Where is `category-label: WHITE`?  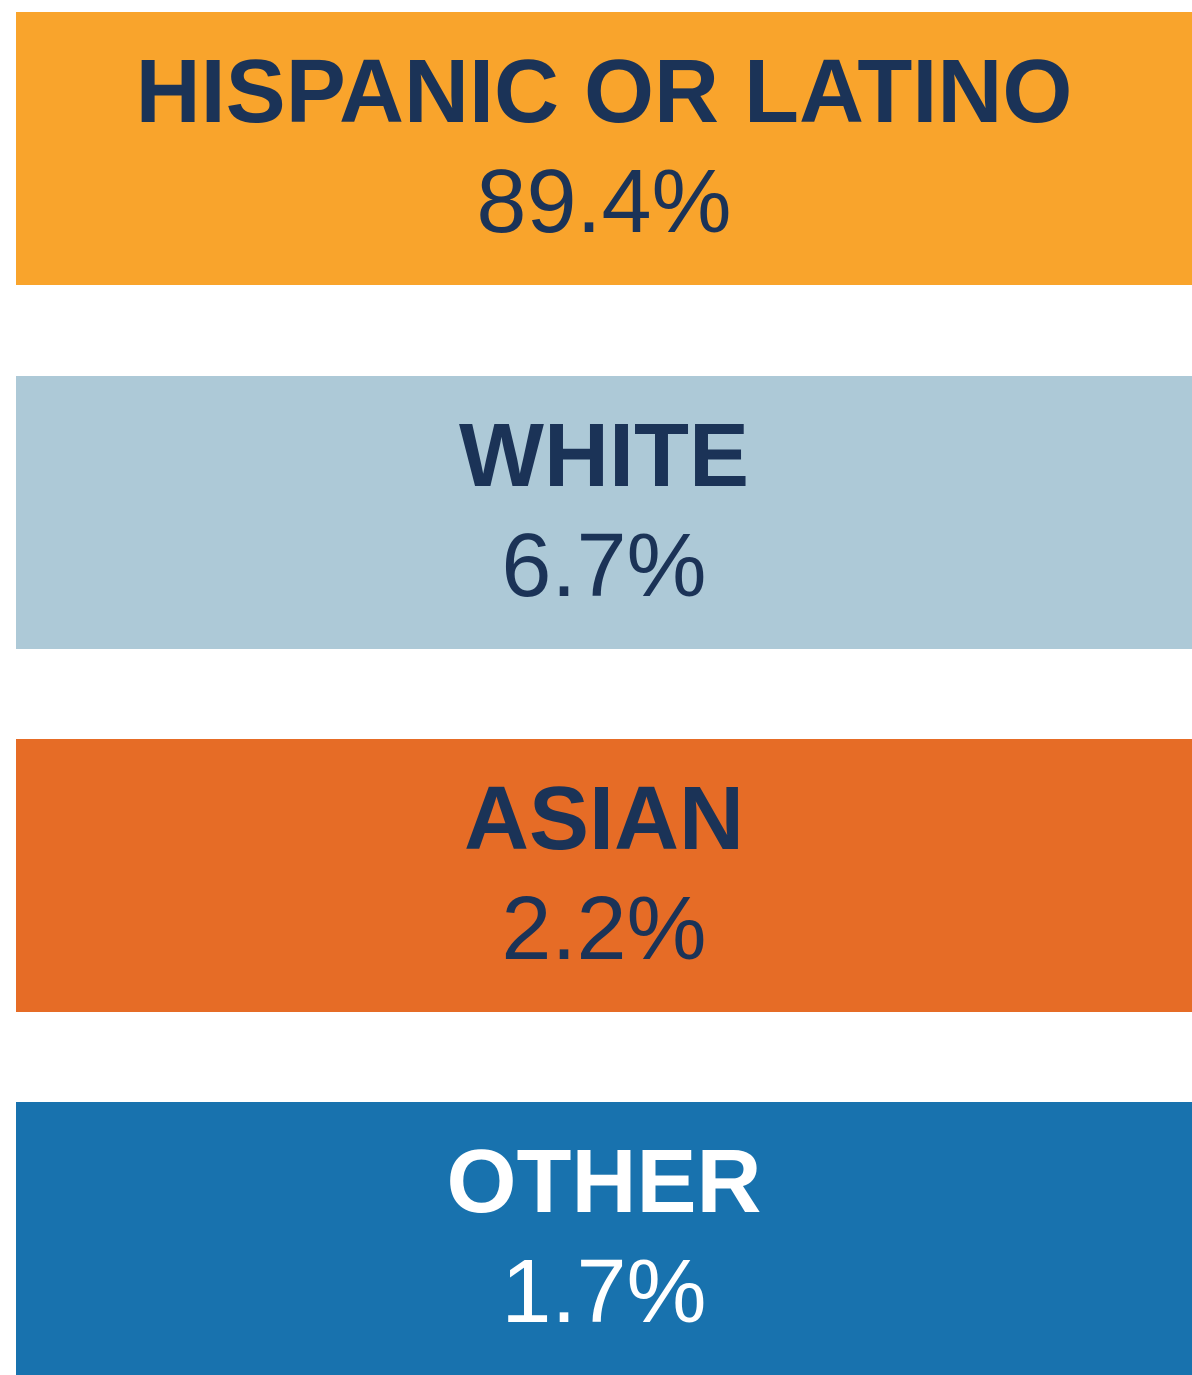 category-label: WHITE is located at coordinates (604, 456).